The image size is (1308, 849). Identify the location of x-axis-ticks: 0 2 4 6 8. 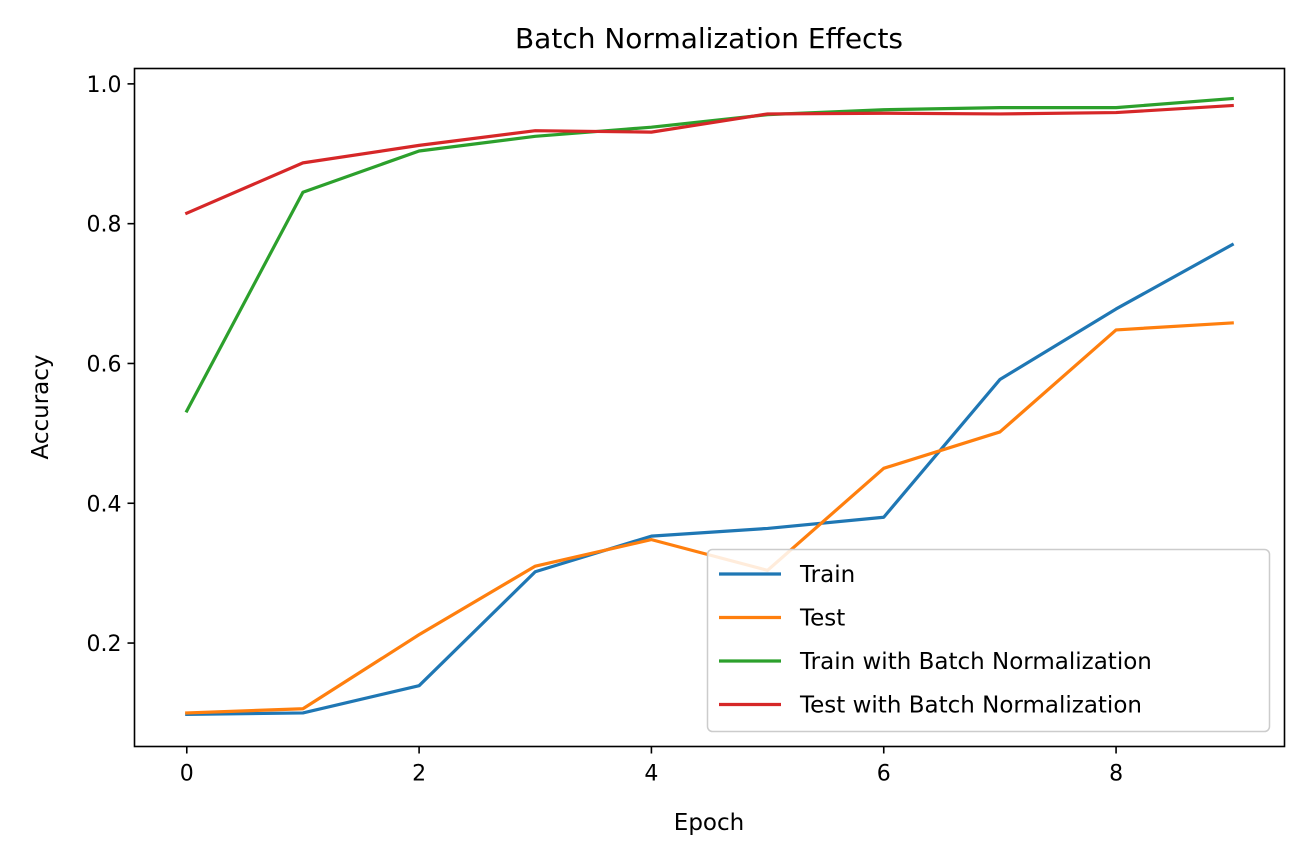
(651, 766).